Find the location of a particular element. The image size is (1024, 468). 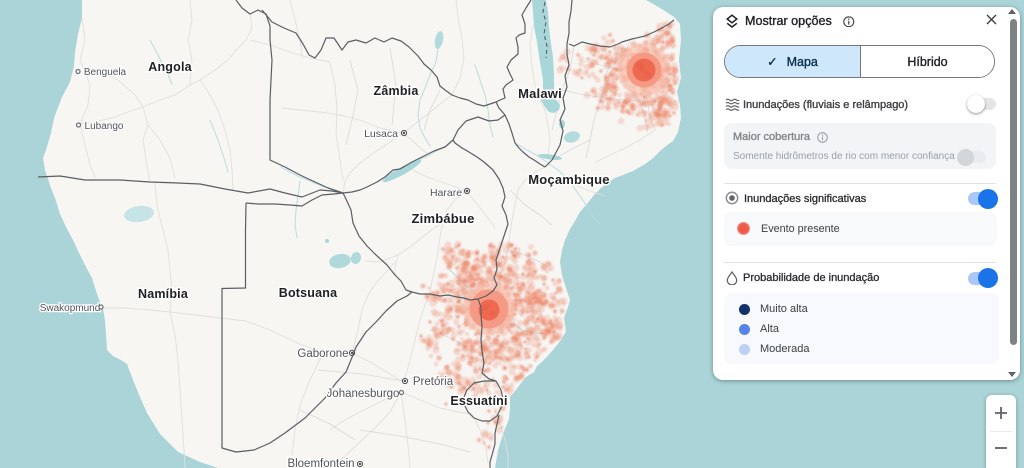

svg-text: Lusaca is located at coordinates (381, 134).